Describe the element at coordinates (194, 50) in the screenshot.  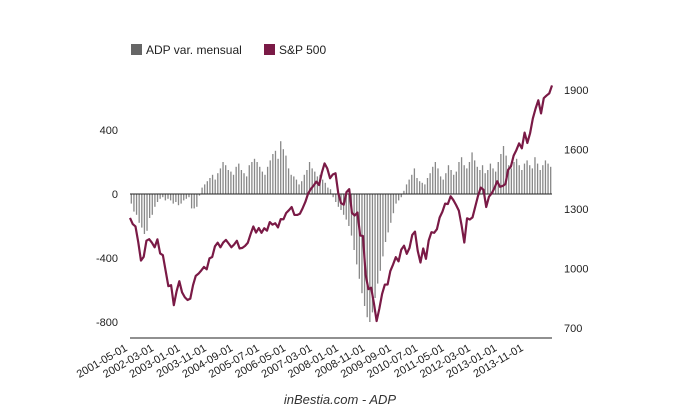
I see `legend-label-adp: ADP var. mensual` at that location.